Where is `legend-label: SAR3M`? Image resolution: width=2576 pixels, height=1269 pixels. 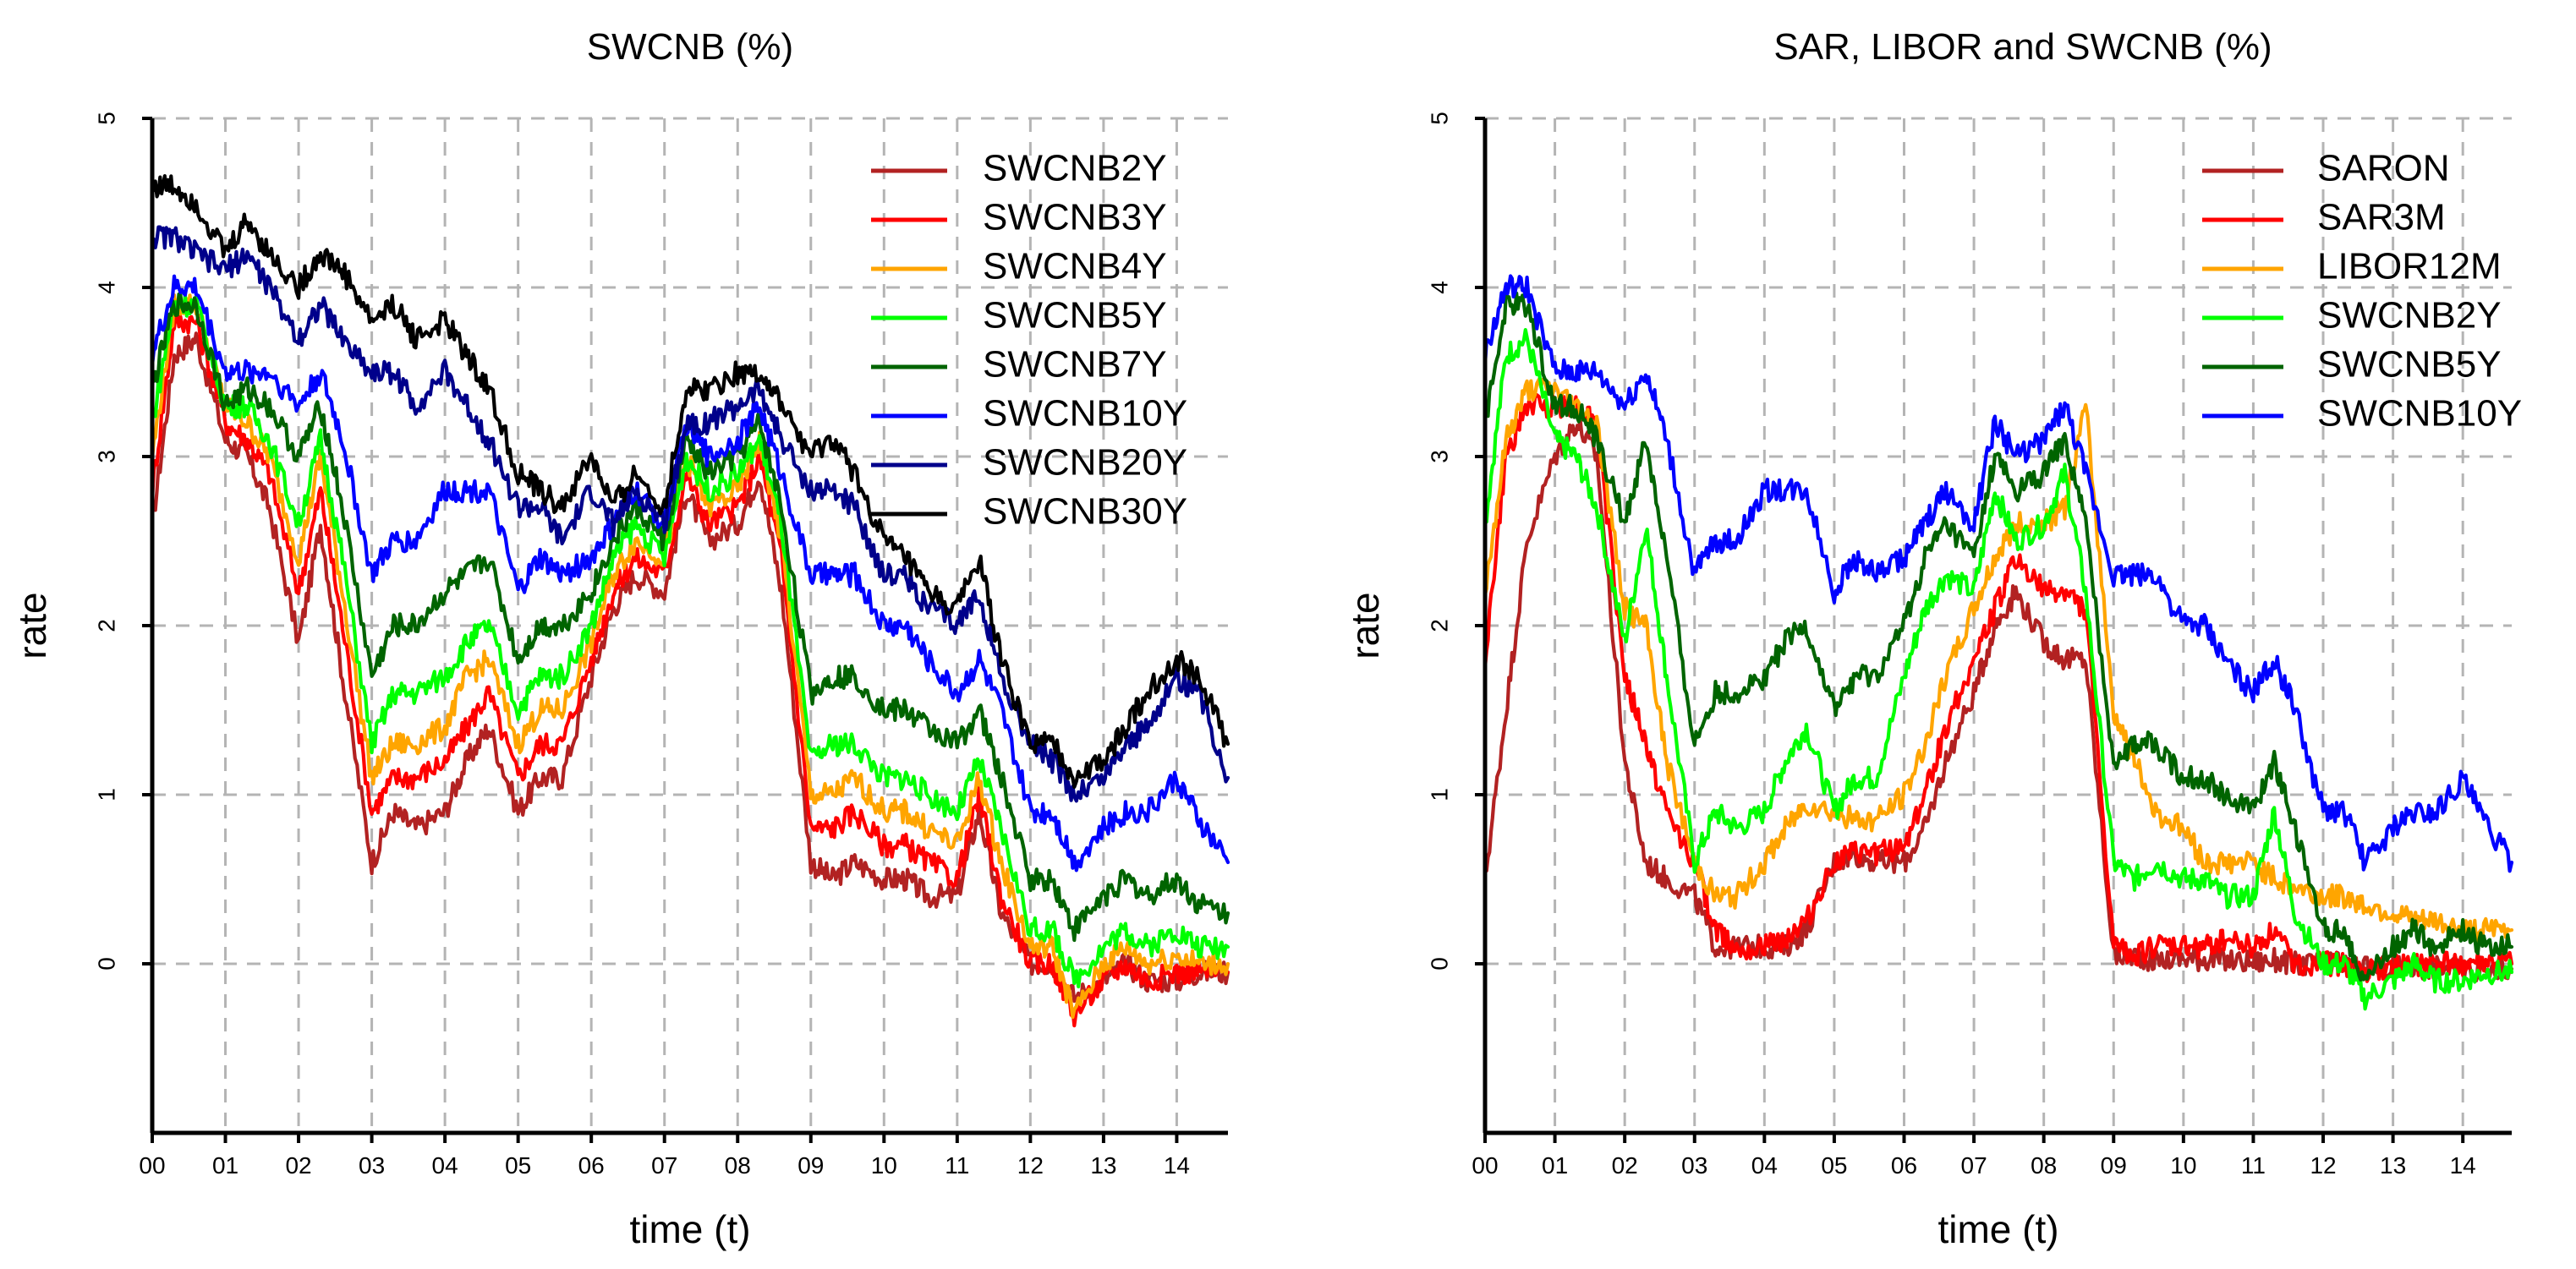 legend-label: SAR3M is located at coordinates (2381, 218).